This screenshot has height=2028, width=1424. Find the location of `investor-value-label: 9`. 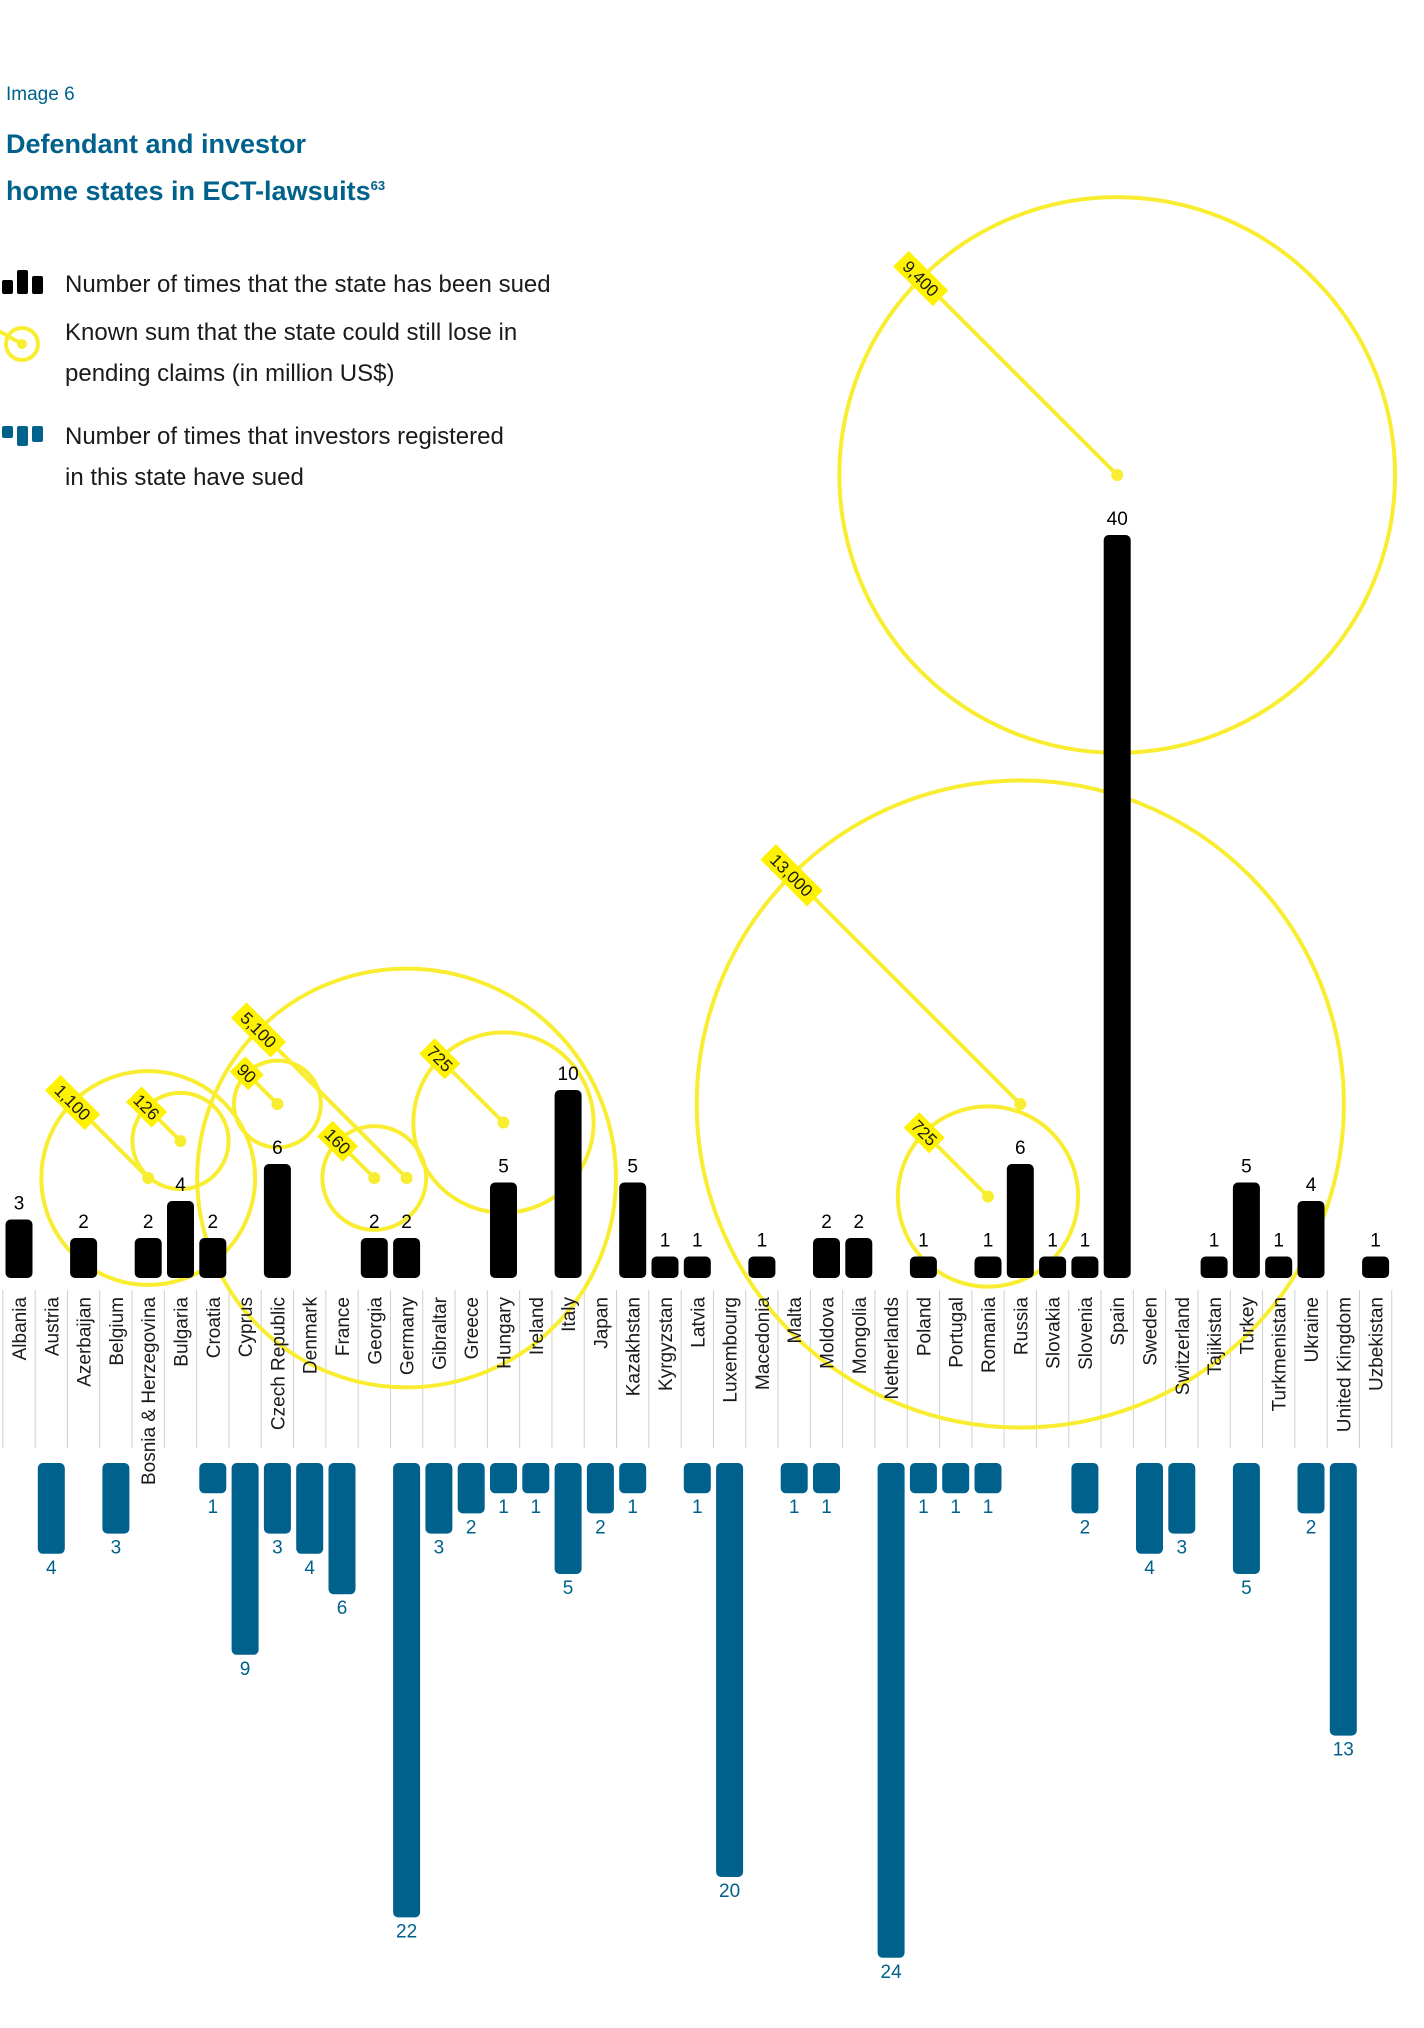

investor-value-label: 9 is located at coordinates (245, 1669).